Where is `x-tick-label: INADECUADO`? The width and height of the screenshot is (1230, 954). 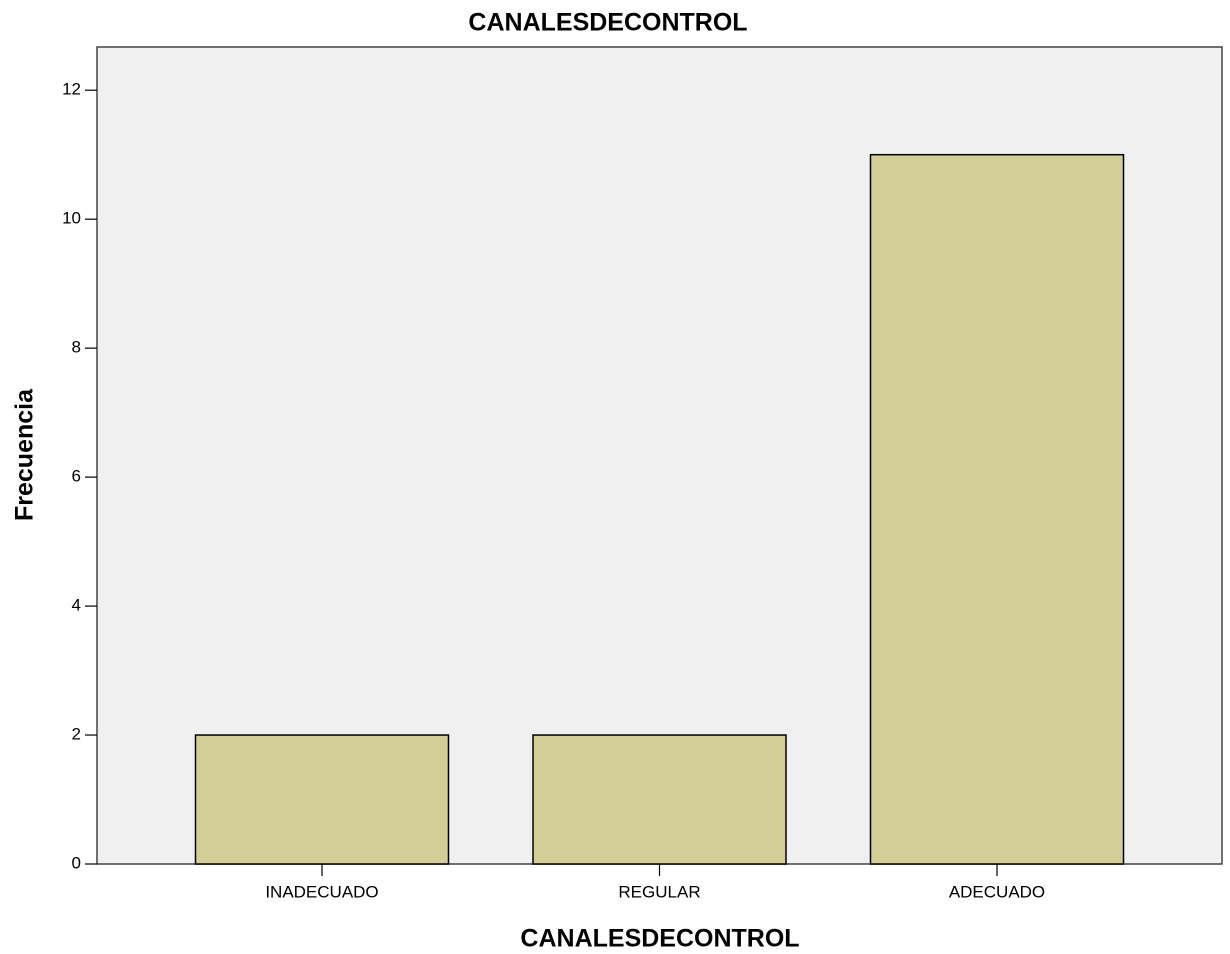
x-tick-label: INADECUADO is located at coordinates (321, 891).